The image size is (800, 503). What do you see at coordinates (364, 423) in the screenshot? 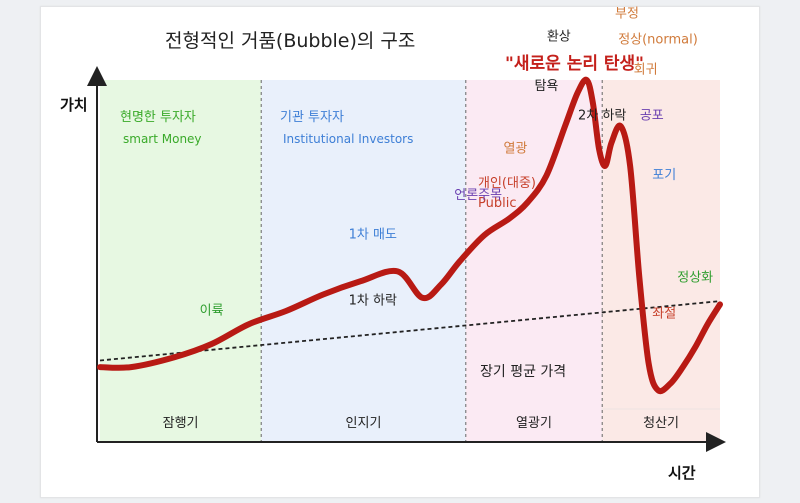
I see `phase-label: 인지기` at bounding box center [364, 423].